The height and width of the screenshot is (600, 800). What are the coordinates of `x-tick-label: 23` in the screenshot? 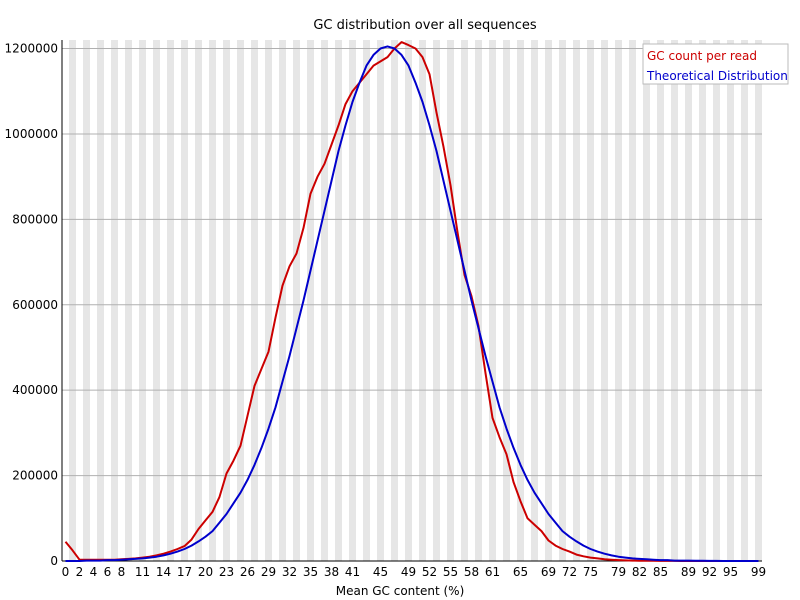 It's located at (226, 572).